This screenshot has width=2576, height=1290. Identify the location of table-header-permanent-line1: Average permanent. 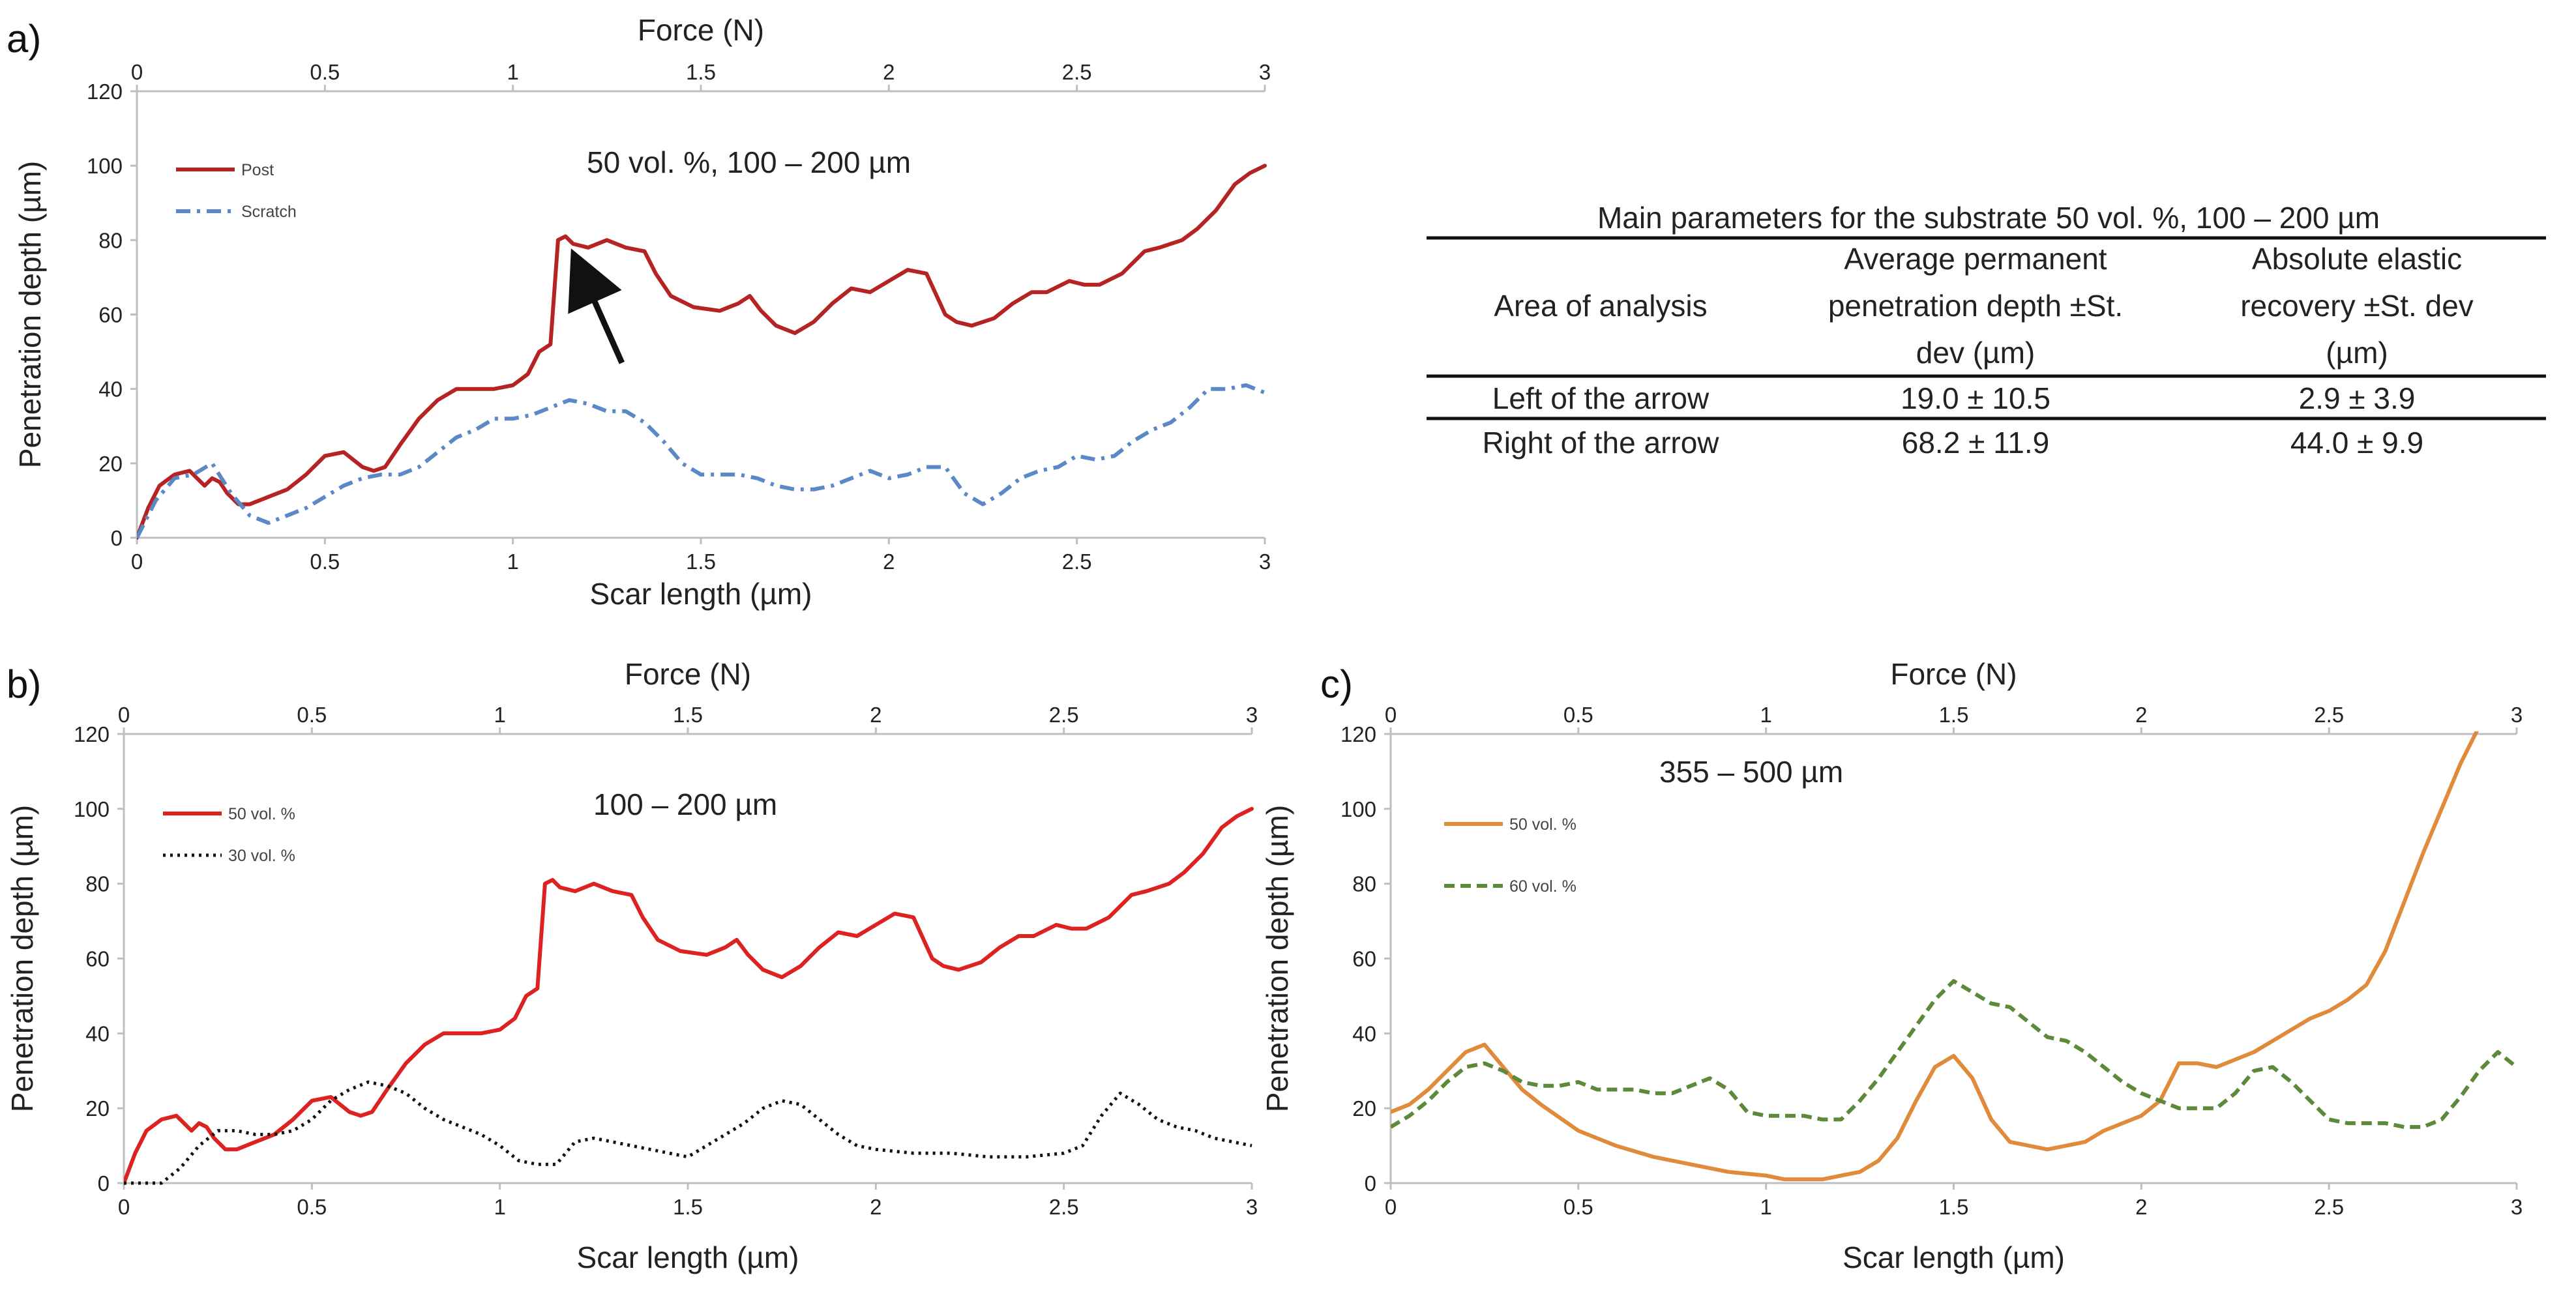
(1975, 259).